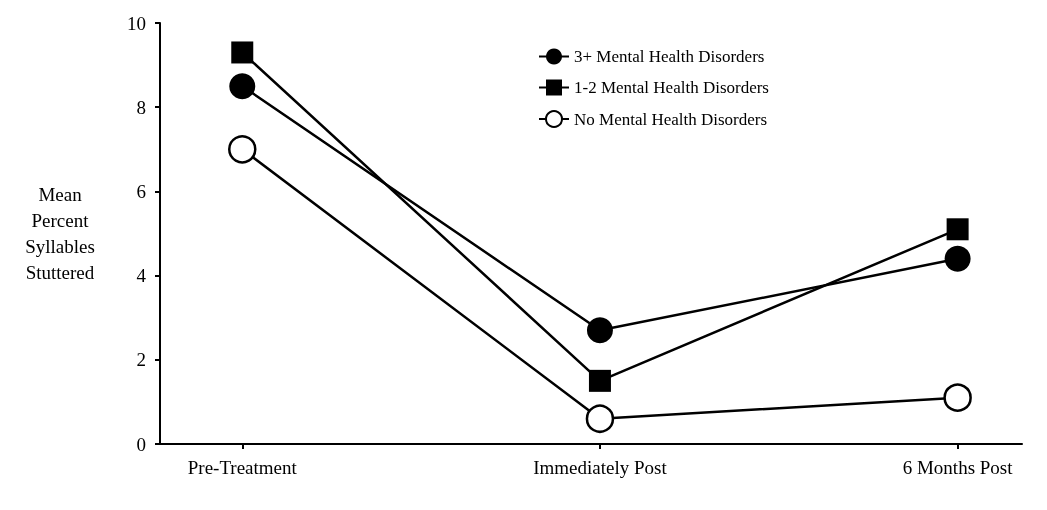  I want to click on legend-label: No Mental Health Disorders, so click(671, 119).